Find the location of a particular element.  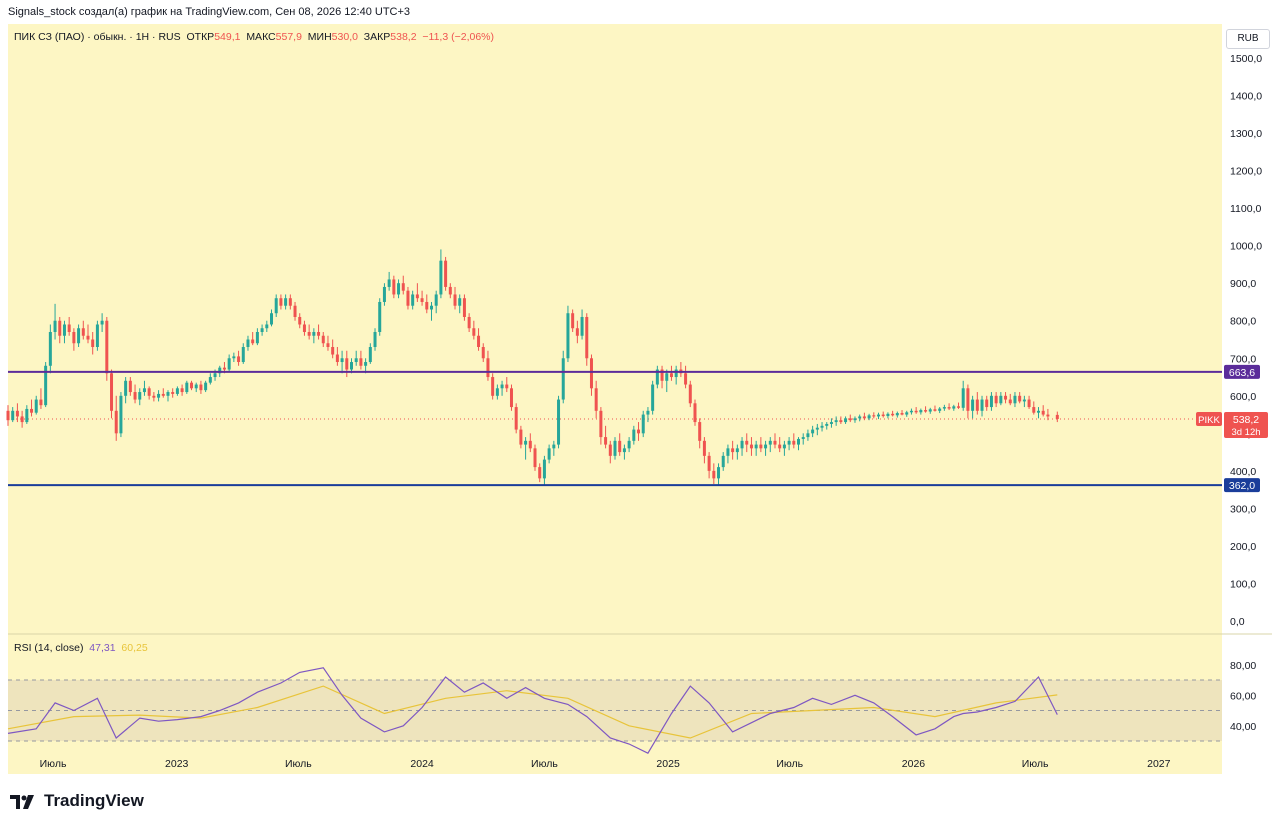

price-tick-label: 1100,0 is located at coordinates (1245, 209).